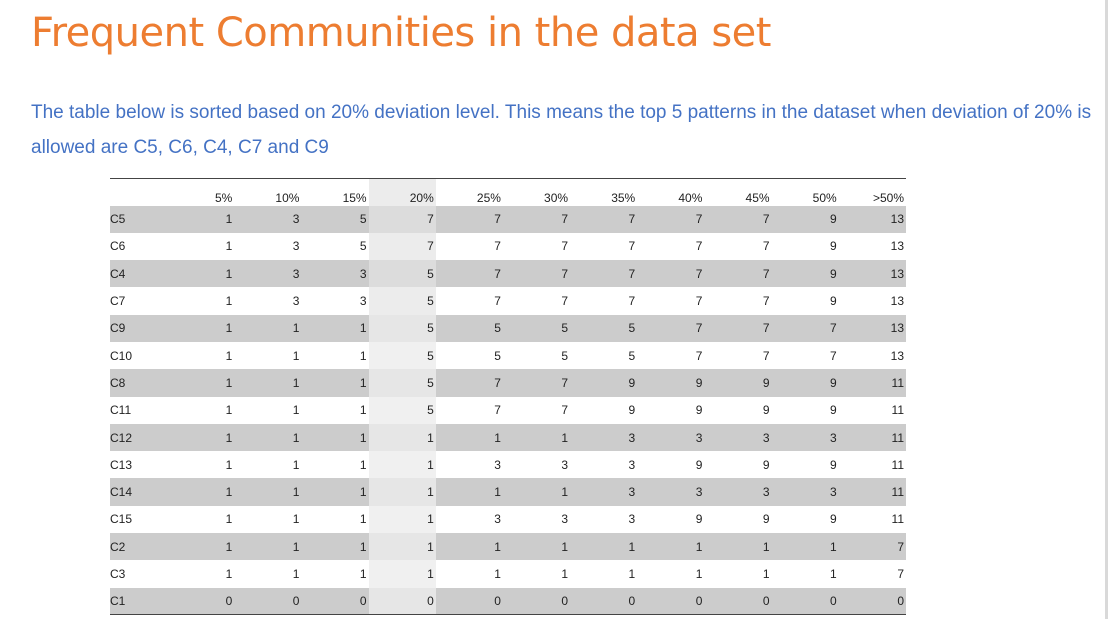 The height and width of the screenshot is (619, 1108). What do you see at coordinates (401, 33) in the screenshot?
I see `page-title: Frequent Communities in the data set` at bounding box center [401, 33].